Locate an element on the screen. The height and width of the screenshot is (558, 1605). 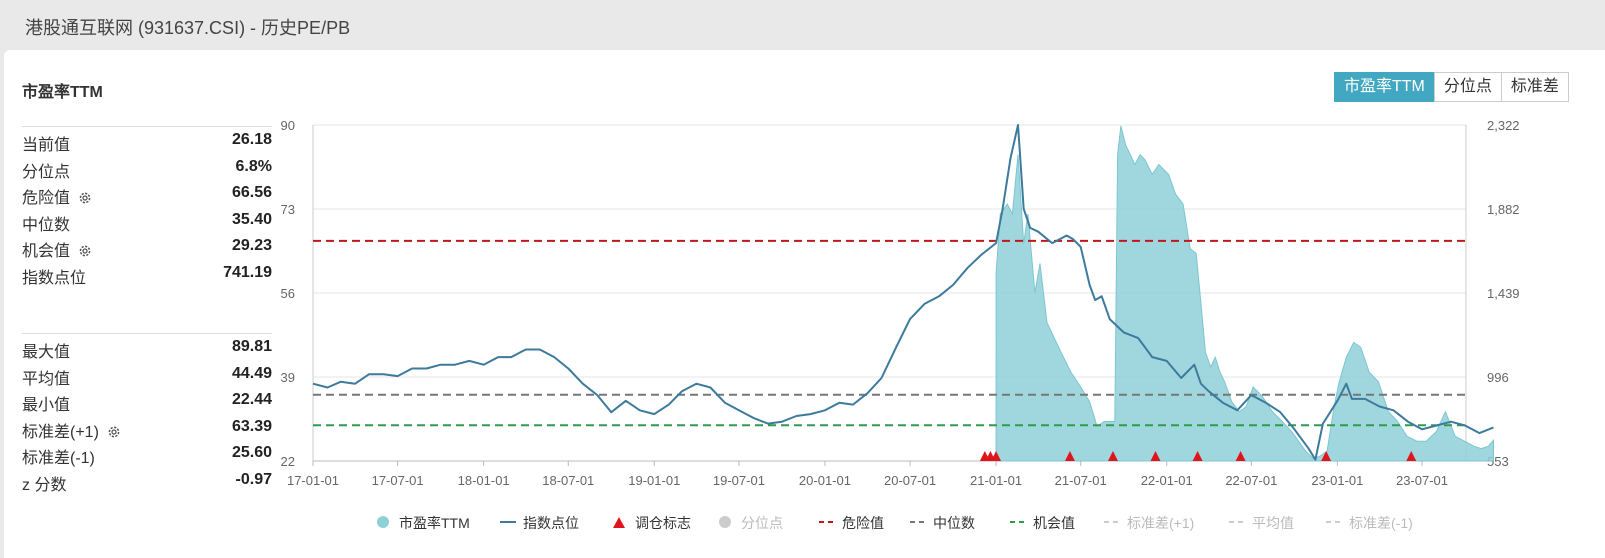
stat-row: 标准差(-1) 25.60 is located at coordinates (147, 453).